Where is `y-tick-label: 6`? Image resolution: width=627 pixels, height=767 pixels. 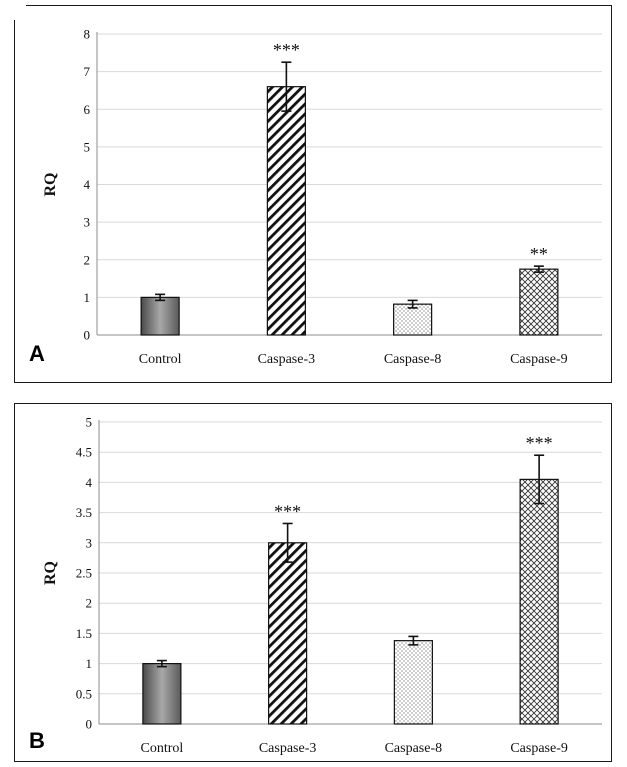
y-tick-label: 6 is located at coordinates (87, 109).